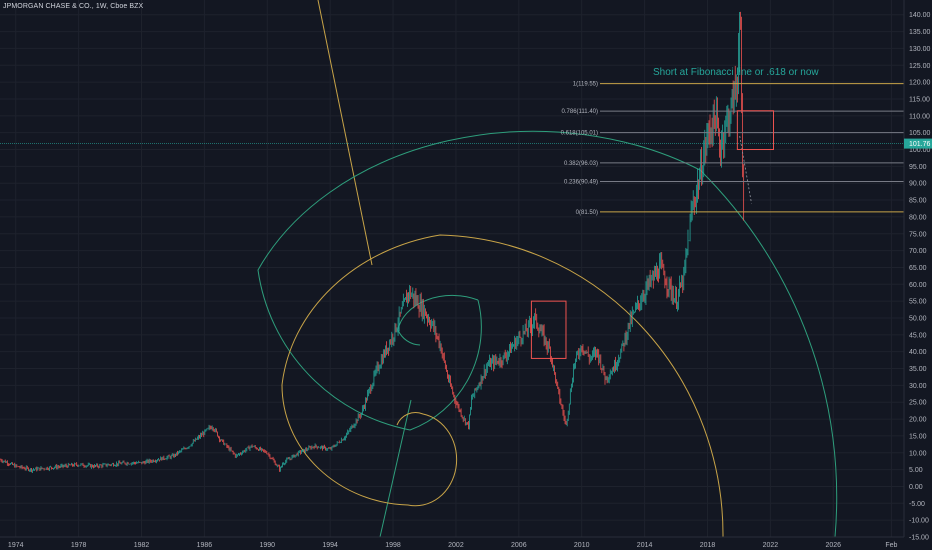 Image resolution: width=932 pixels, height=550 pixels. What do you see at coordinates (920, 66) in the screenshot?
I see `price-tick-label: 125.00` at bounding box center [920, 66].